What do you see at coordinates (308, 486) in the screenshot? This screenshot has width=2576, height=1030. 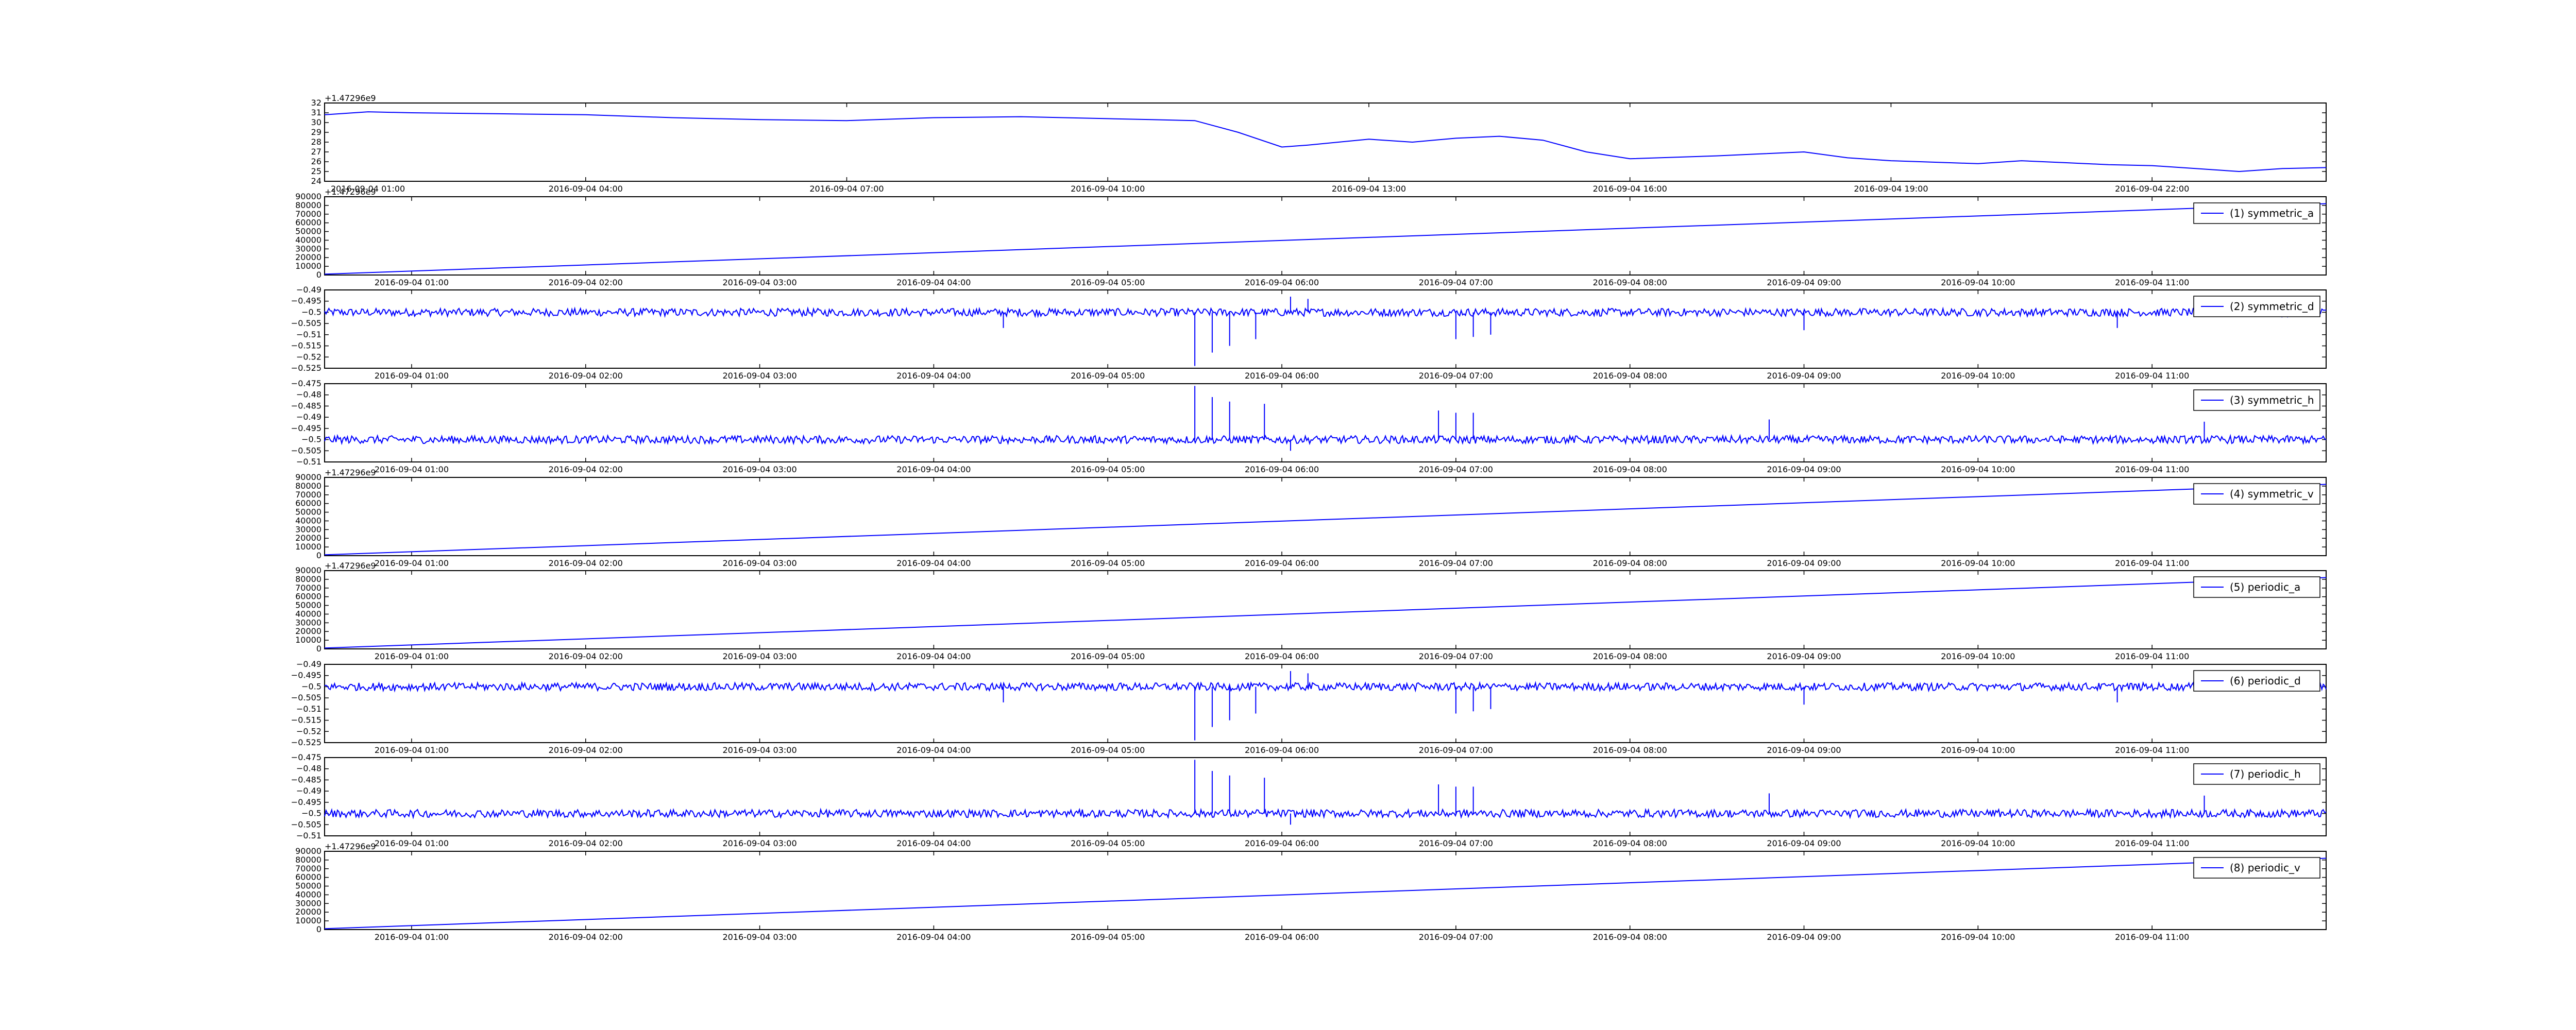 I see `y-tick-label: 80000` at bounding box center [308, 486].